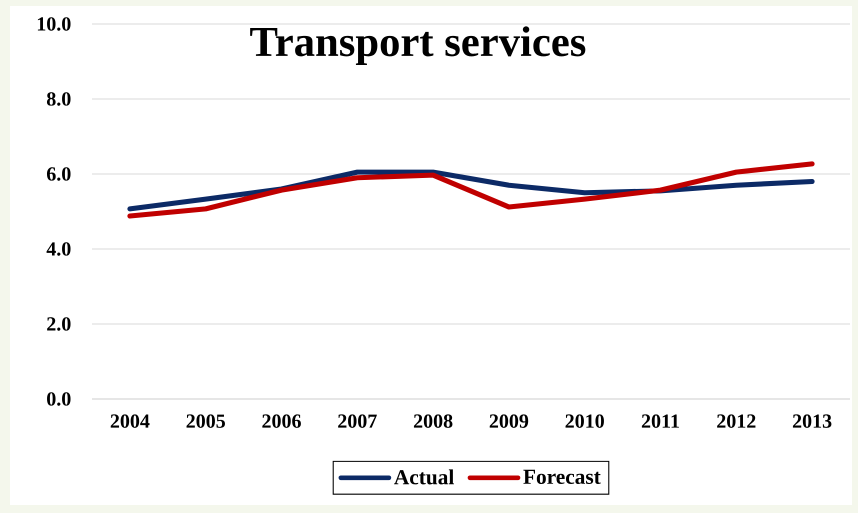 This screenshot has width=858, height=513. What do you see at coordinates (130, 421) in the screenshot?
I see `x-tick-label: 2004` at bounding box center [130, 421].